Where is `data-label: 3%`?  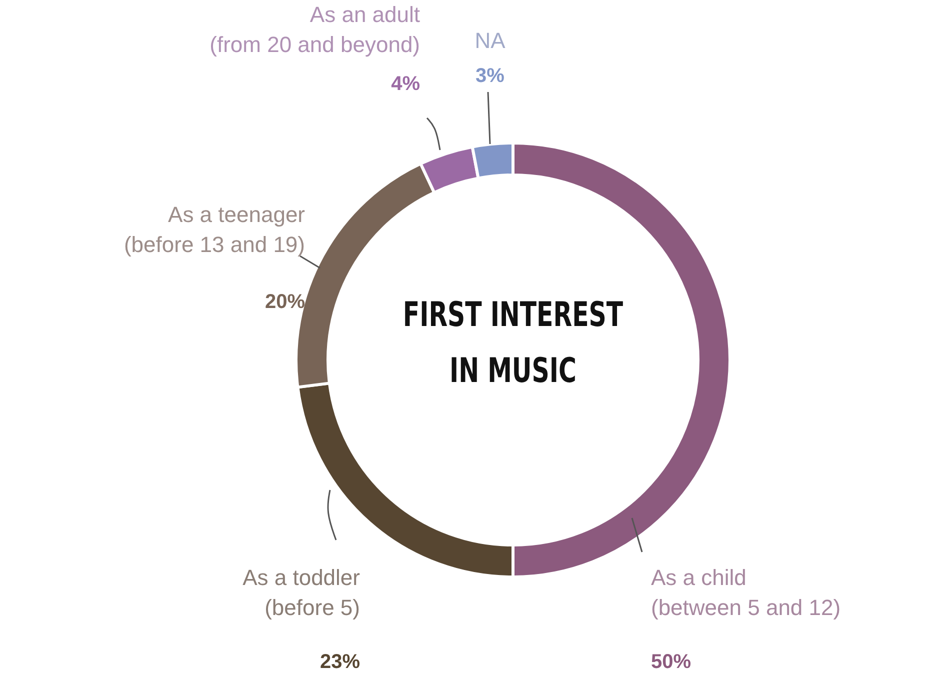
data-label: 3% is located at coordinates (490, 76).